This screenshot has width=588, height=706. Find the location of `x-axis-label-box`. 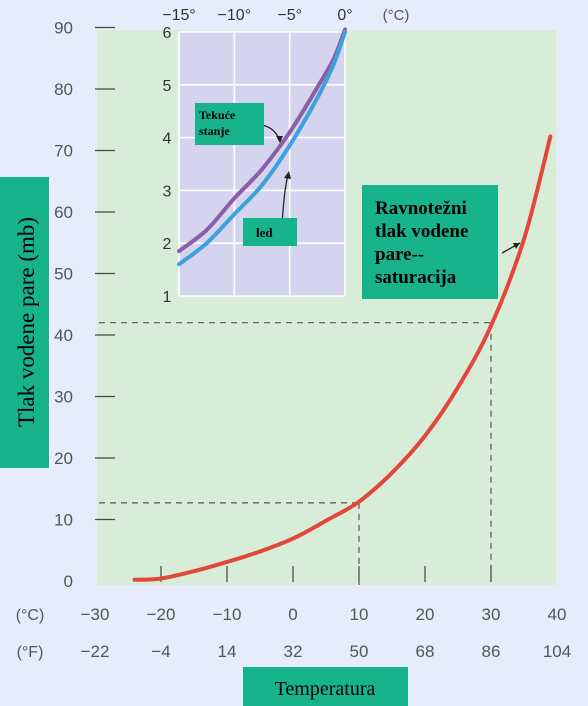

x-axis-label-box is located at coordinates (325, 686).